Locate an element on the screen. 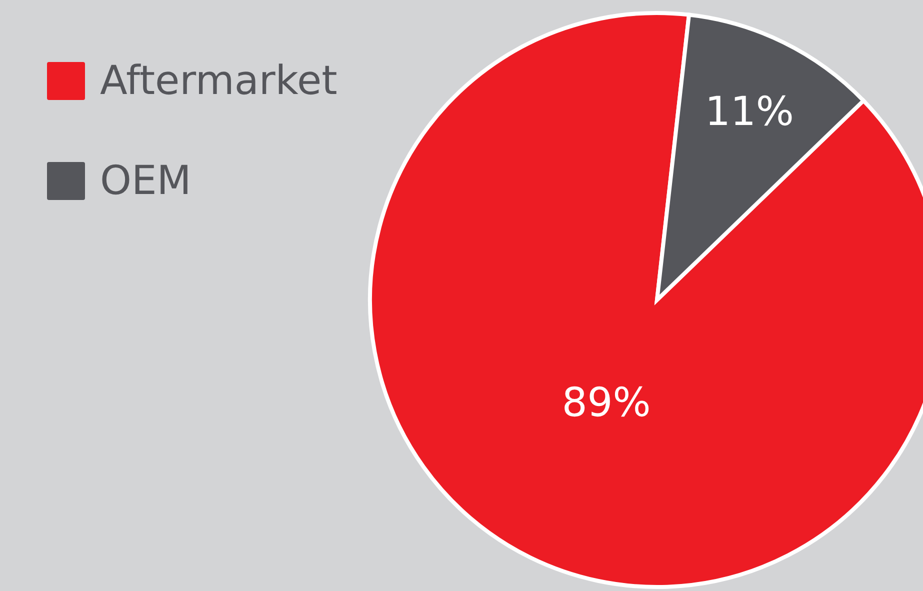 The width and height of the screenshot is (923, 591). data-label: 11% is located at coordinates (749, 112).